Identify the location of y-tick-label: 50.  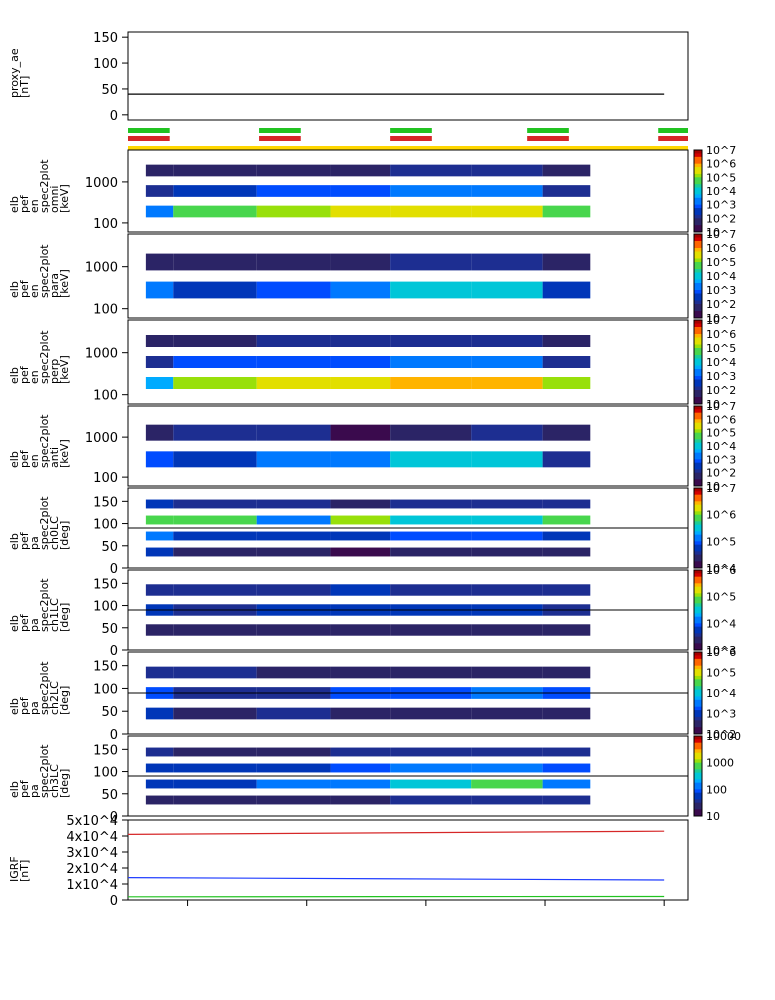
(109, 90).